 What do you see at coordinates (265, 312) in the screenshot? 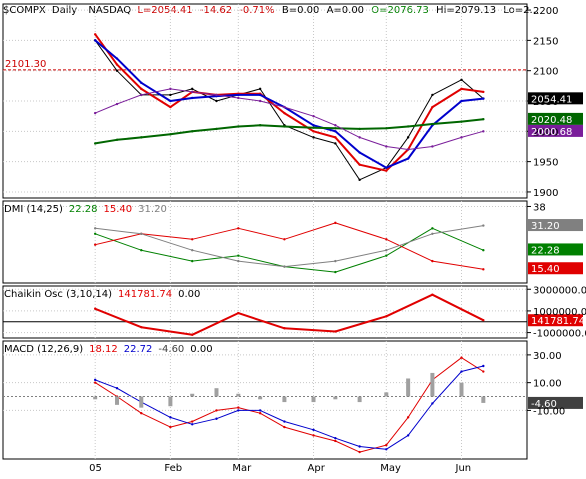
I see `panel-frame-chaikin` at bounding box center [265, 312].